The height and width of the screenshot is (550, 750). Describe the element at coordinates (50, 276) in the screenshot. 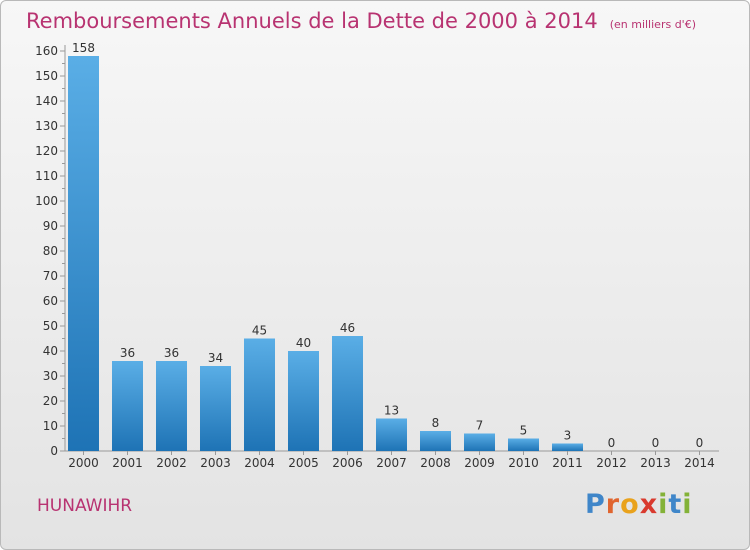

I see `y-tick-label: 70` at that location.